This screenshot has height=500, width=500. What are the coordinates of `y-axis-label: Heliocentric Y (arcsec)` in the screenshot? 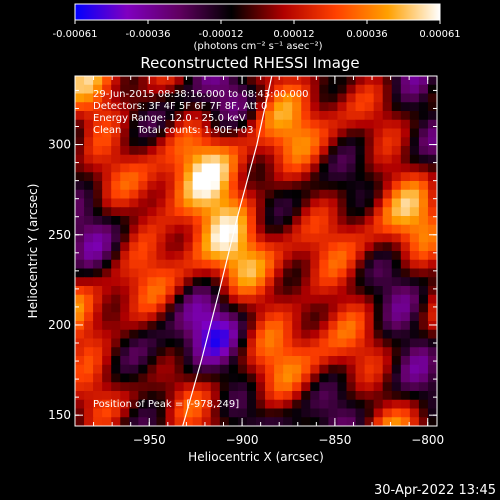 It's located at (33, 251).